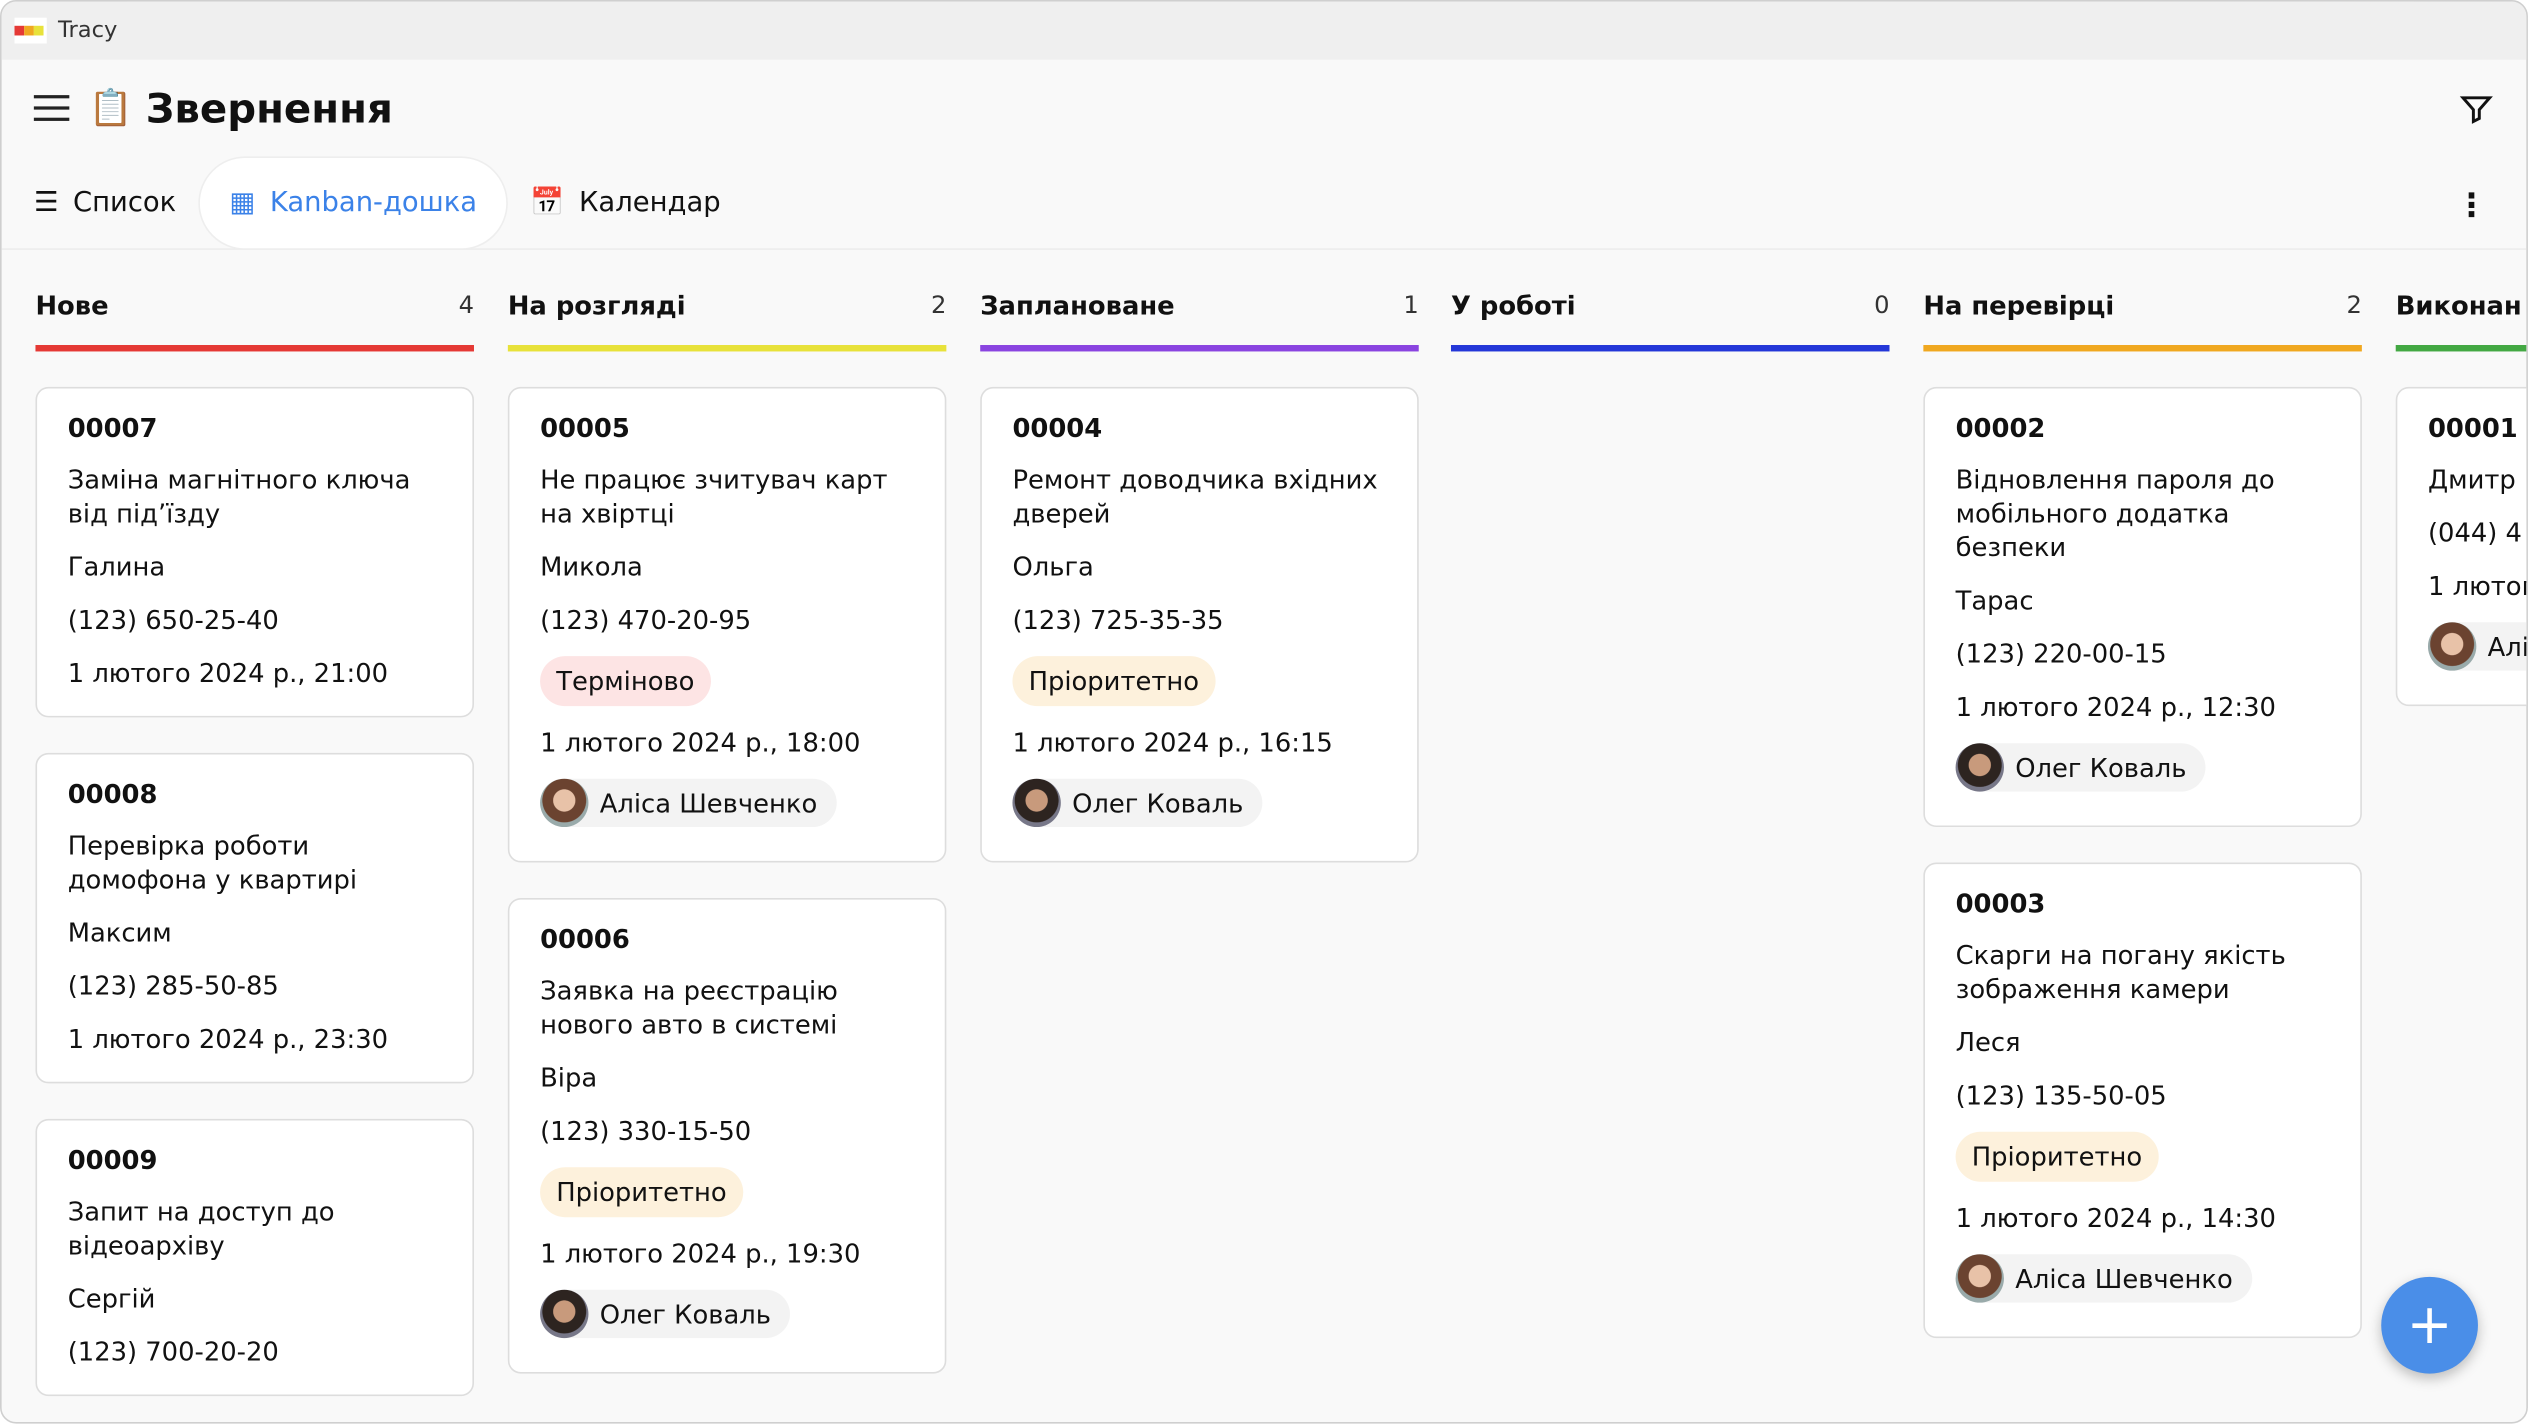 The image size is (2528, 1424). I want to click on app-name: Tracy, so click(88, 30).